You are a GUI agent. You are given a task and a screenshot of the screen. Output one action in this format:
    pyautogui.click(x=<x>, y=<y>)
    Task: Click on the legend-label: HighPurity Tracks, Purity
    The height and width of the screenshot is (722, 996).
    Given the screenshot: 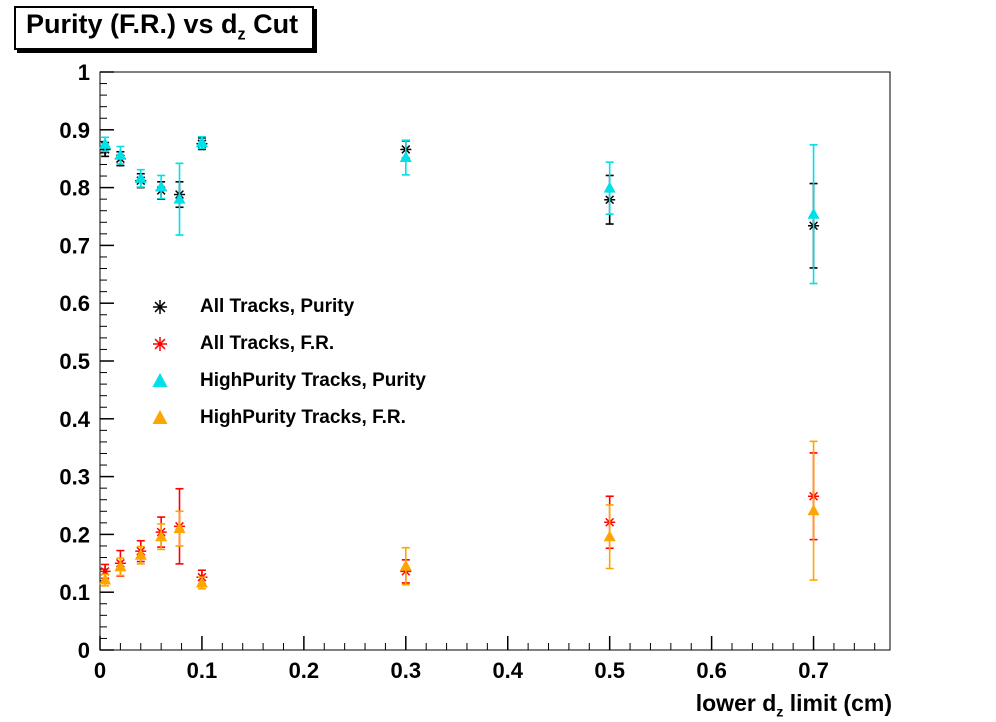 What is the action you would take?
    pyautogui.click(x=313, y=380)
    